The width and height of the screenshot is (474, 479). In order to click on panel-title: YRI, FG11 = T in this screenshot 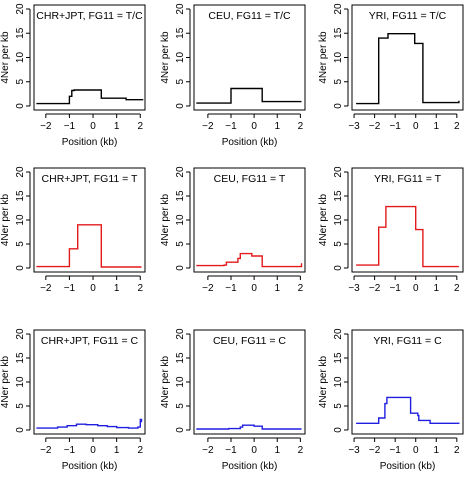, I will do `click(408, 179)`.